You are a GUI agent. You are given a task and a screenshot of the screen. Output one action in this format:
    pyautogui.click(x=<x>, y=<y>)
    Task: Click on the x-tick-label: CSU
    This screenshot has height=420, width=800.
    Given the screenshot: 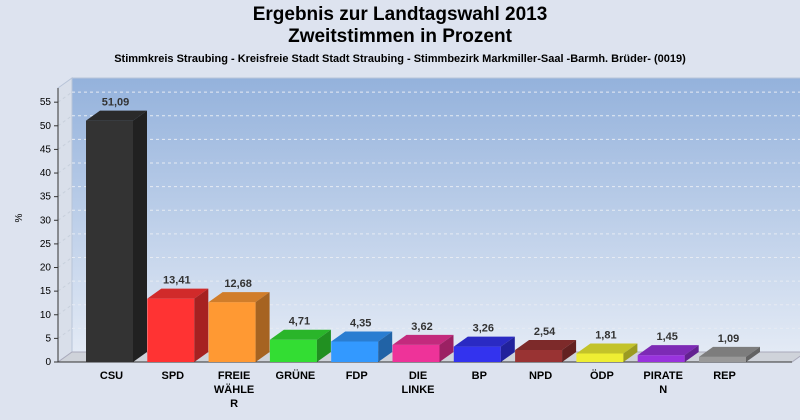 What is the action you would take?
    pyautogui.click(x=111, y=376)
    